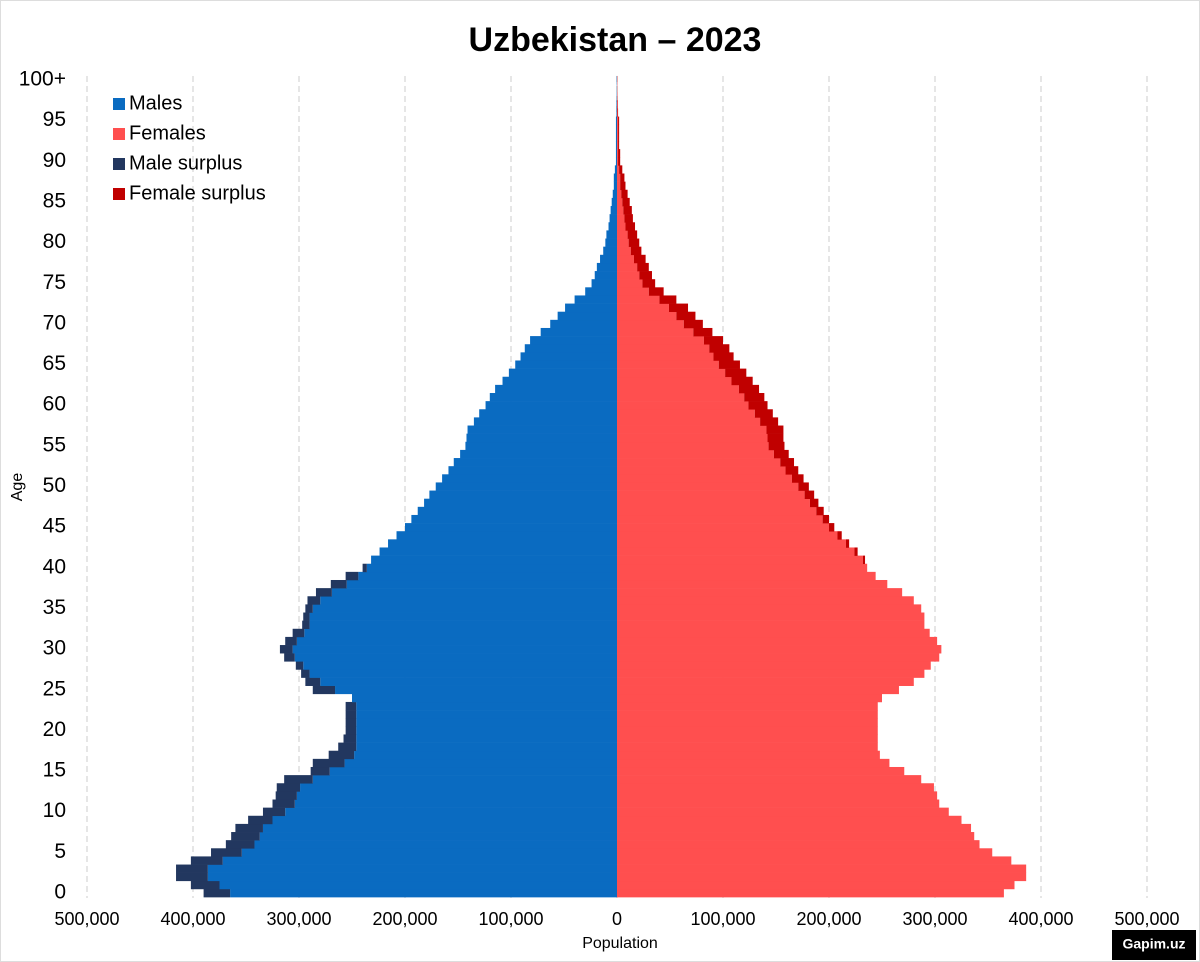  I want to click on y-tick-label: 100+, so click(42, 79).